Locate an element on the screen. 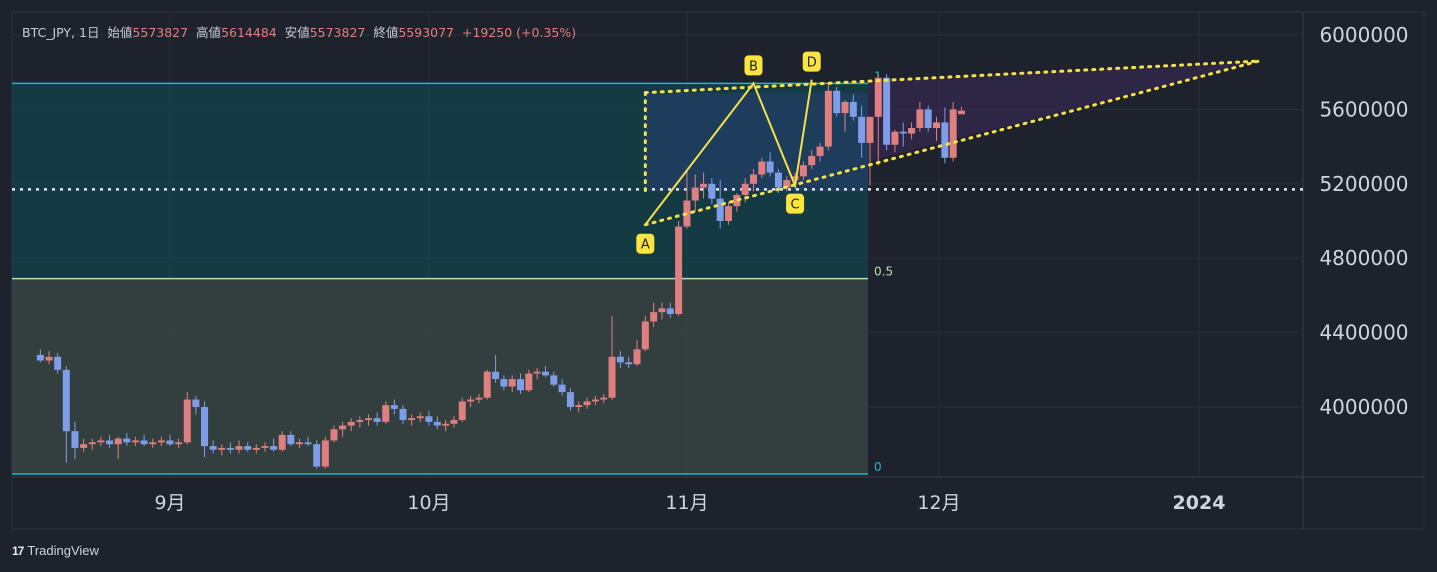 The image size is (1437, 572). low-label: 安値 is located at coordinates (297, 32).